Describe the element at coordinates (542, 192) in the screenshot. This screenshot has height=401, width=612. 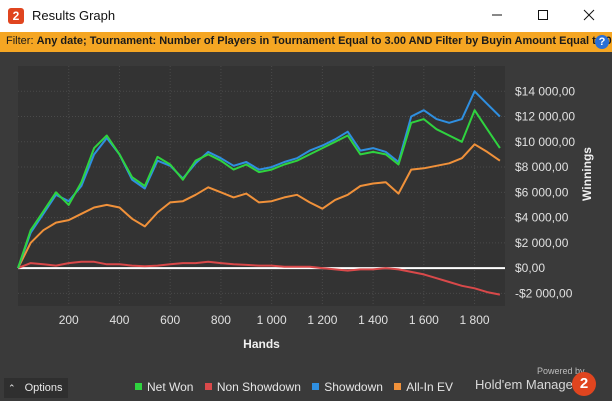
I see `y-tick-label: $6 000,00` at that location.